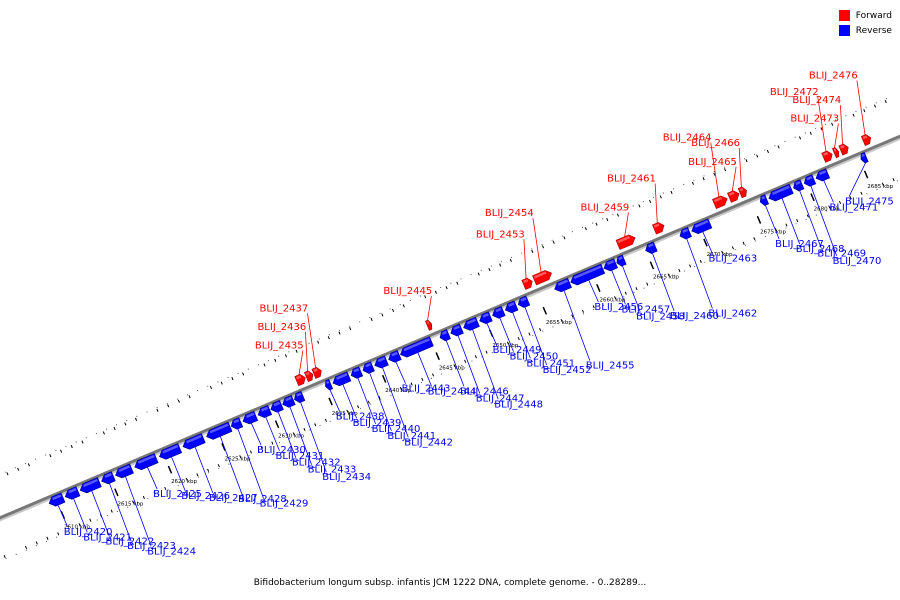 This screenshot has height=600, width=900. What do you see at coordinates (279, 346) in the screenshot?
I see `gene-label: BLIJ_2435` at bounding box center [279, 346].